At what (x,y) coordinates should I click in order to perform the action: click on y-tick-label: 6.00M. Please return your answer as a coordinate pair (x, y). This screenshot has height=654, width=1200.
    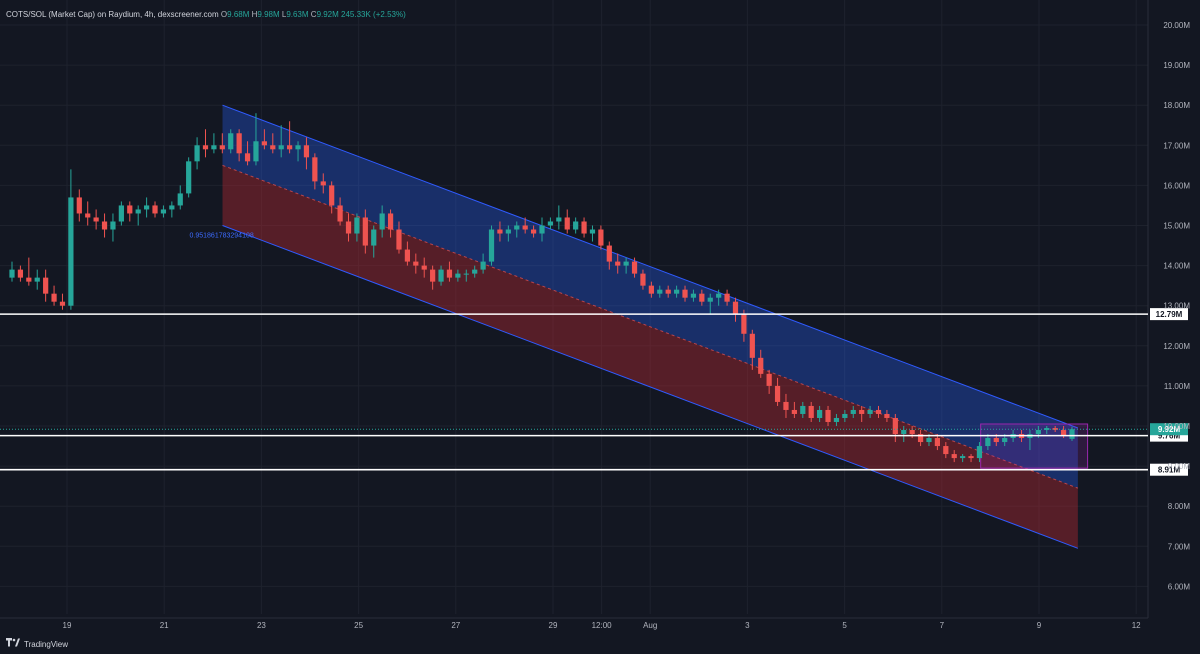
    Looking at the image, I should click on (1179, 586).